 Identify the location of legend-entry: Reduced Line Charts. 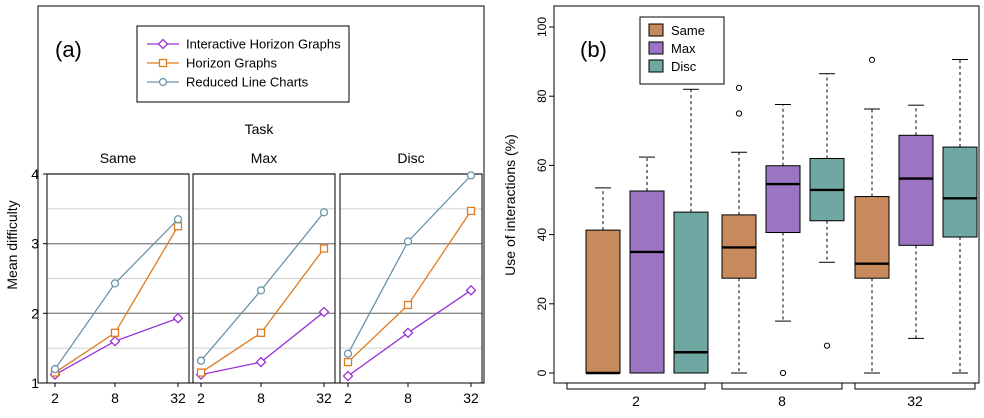
(247, 82).